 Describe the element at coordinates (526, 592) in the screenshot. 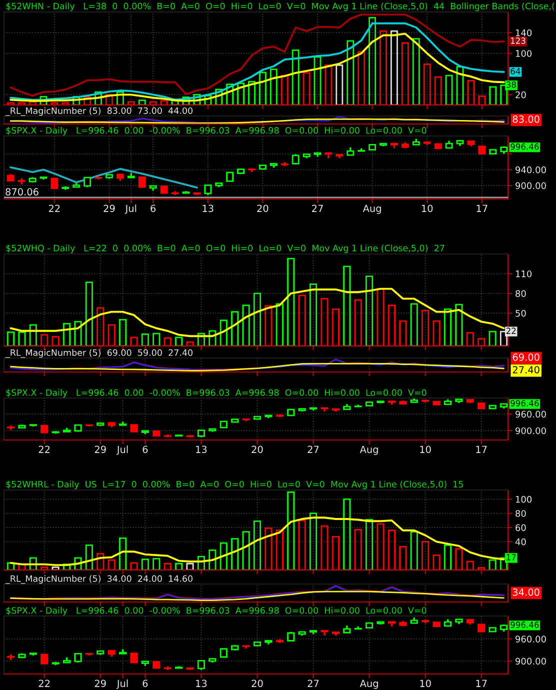

I see `text: 34.00` at that location.